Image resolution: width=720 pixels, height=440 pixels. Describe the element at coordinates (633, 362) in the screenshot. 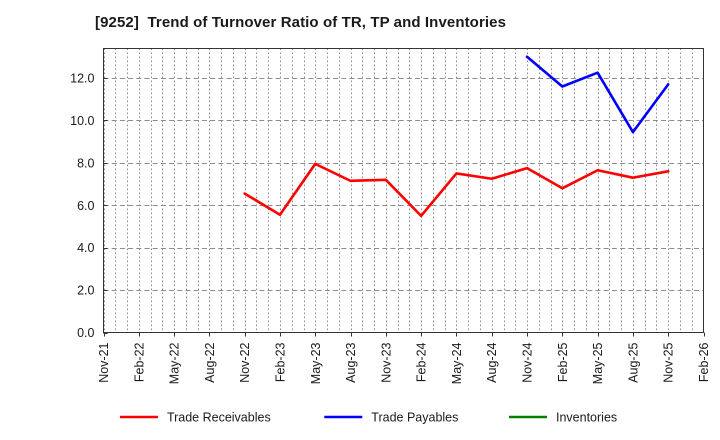

I see `x-axis-tick-label: Aug-25` at that location.